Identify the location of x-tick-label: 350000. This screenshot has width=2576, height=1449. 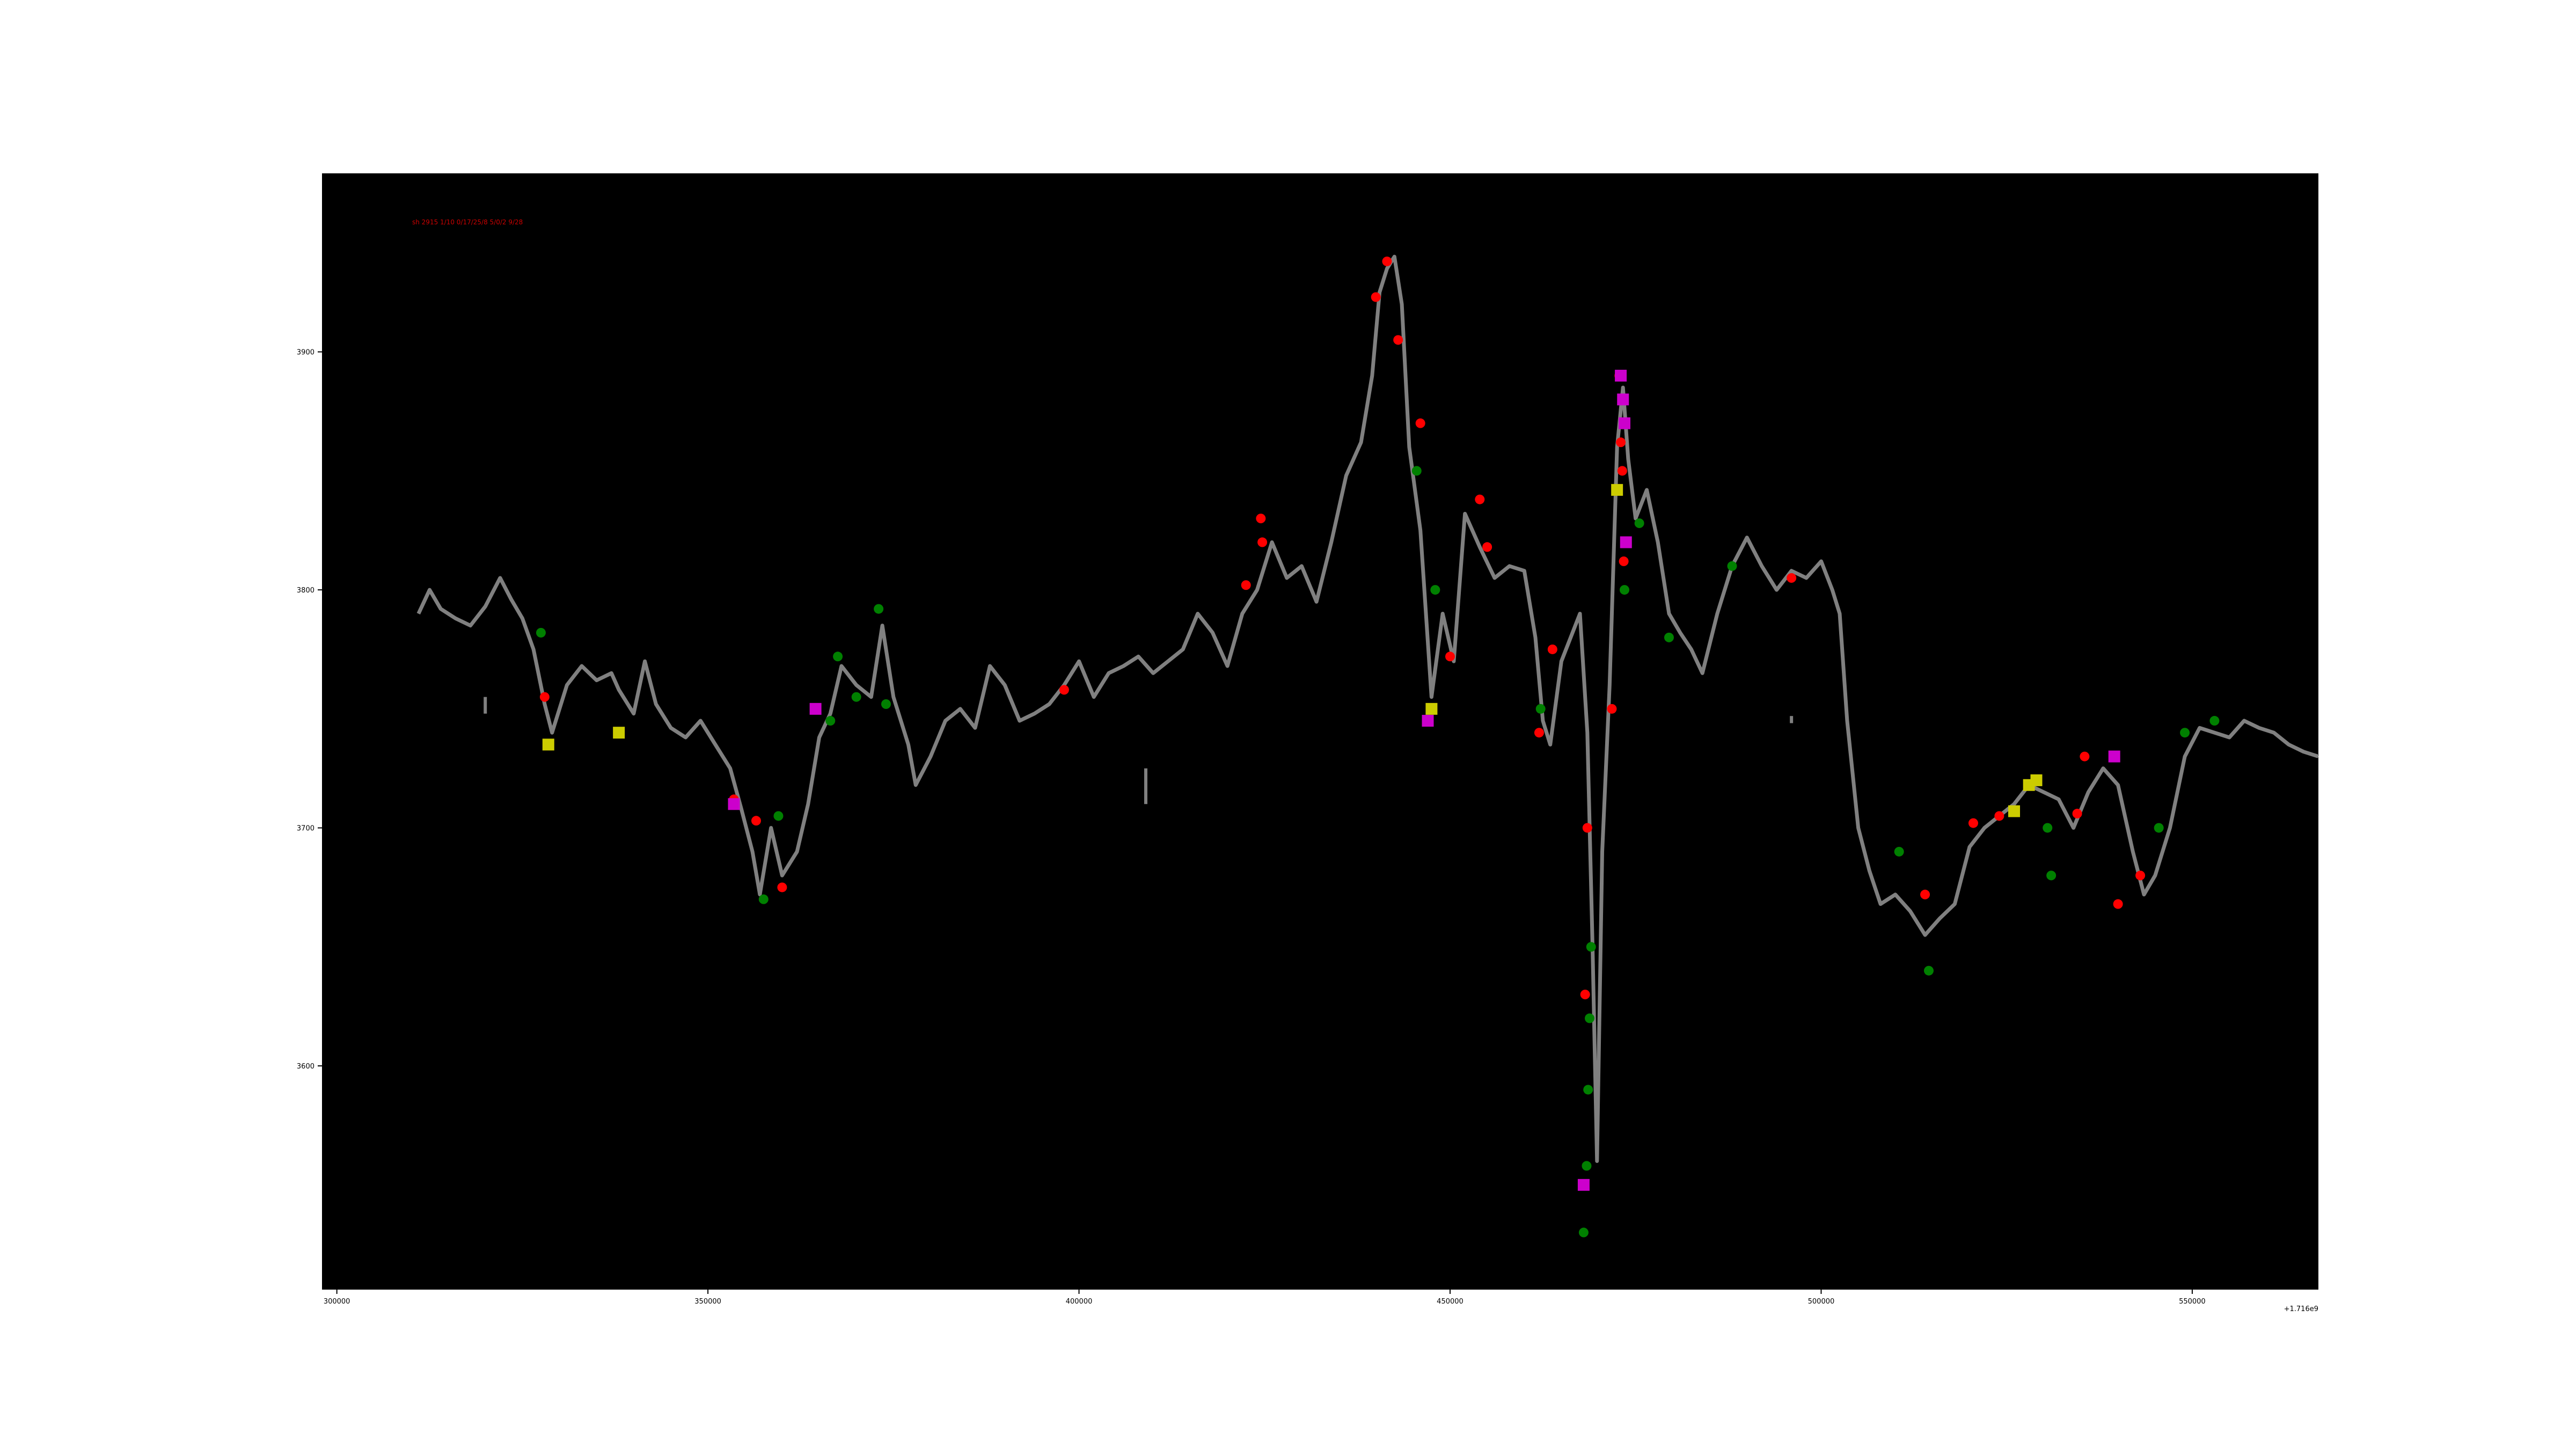
(707, 1302).